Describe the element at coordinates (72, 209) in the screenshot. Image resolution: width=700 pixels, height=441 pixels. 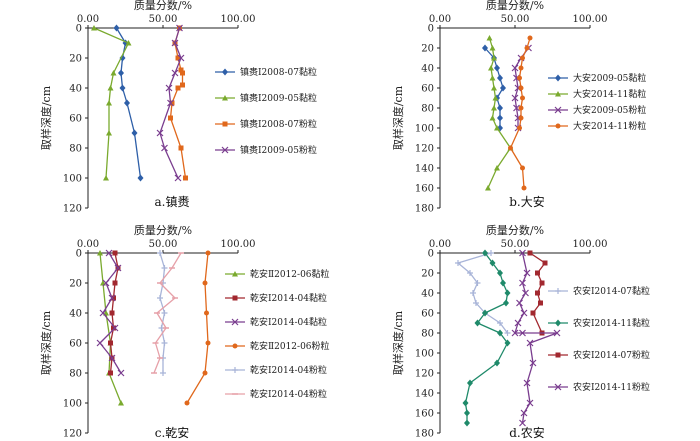
I see `y-tick-label: 120` at that location.